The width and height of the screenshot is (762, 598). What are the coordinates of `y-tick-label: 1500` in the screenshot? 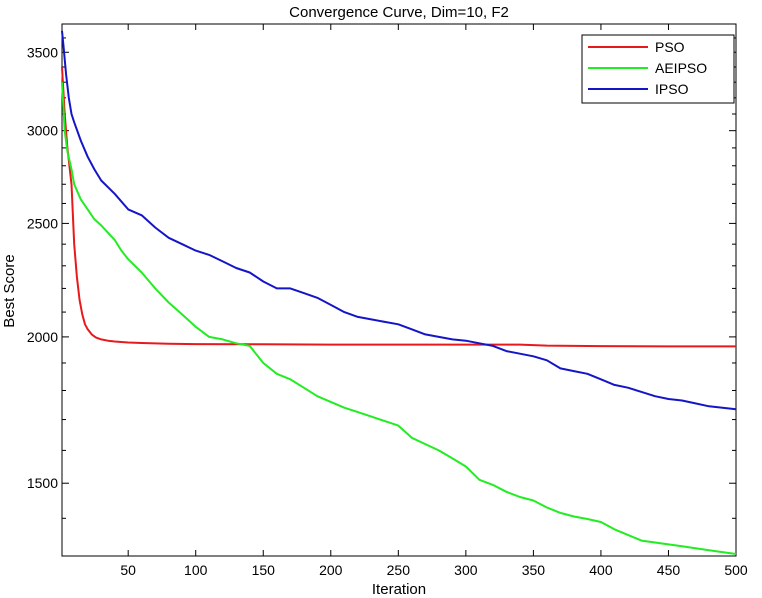 It's located at (42, 483).